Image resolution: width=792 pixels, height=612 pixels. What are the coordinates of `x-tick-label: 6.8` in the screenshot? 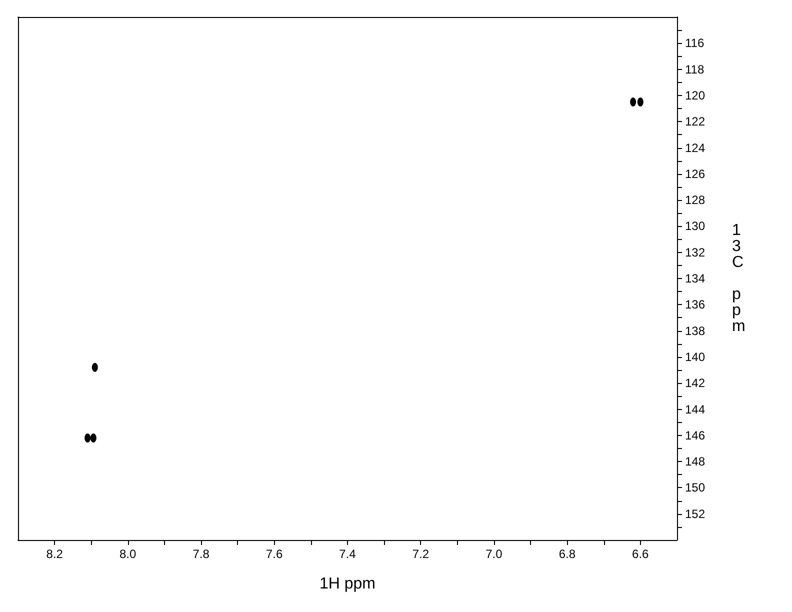 It's located at (567, 554).